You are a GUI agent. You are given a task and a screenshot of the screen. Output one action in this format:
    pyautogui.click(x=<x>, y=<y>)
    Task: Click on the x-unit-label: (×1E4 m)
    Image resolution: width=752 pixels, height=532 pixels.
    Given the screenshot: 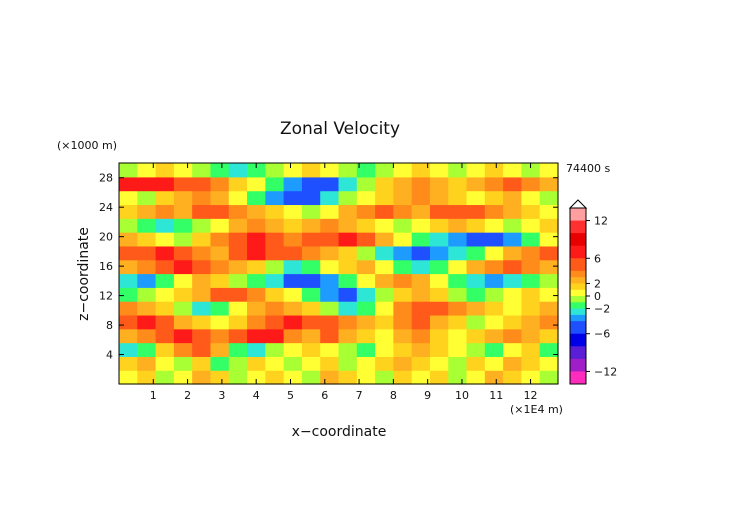 What is the action you would take?
    pyautogui.click(x=536, y=409)
    